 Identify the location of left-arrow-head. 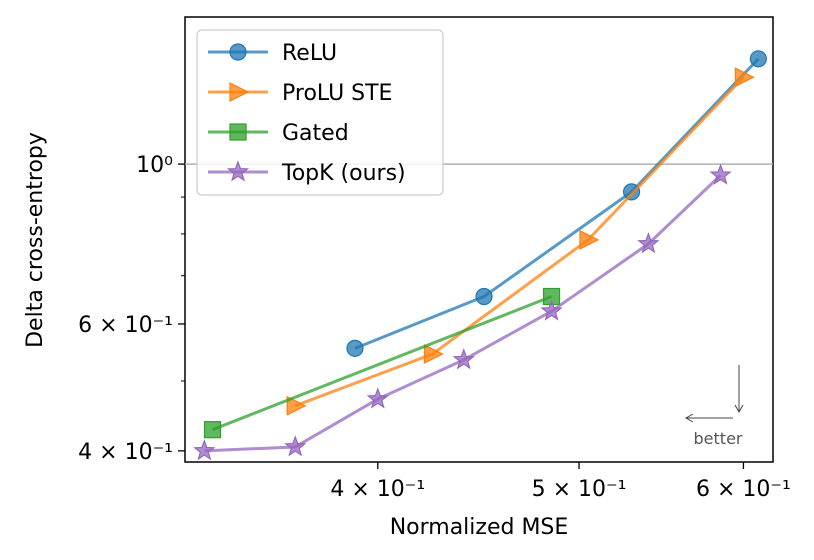
(689, 418).